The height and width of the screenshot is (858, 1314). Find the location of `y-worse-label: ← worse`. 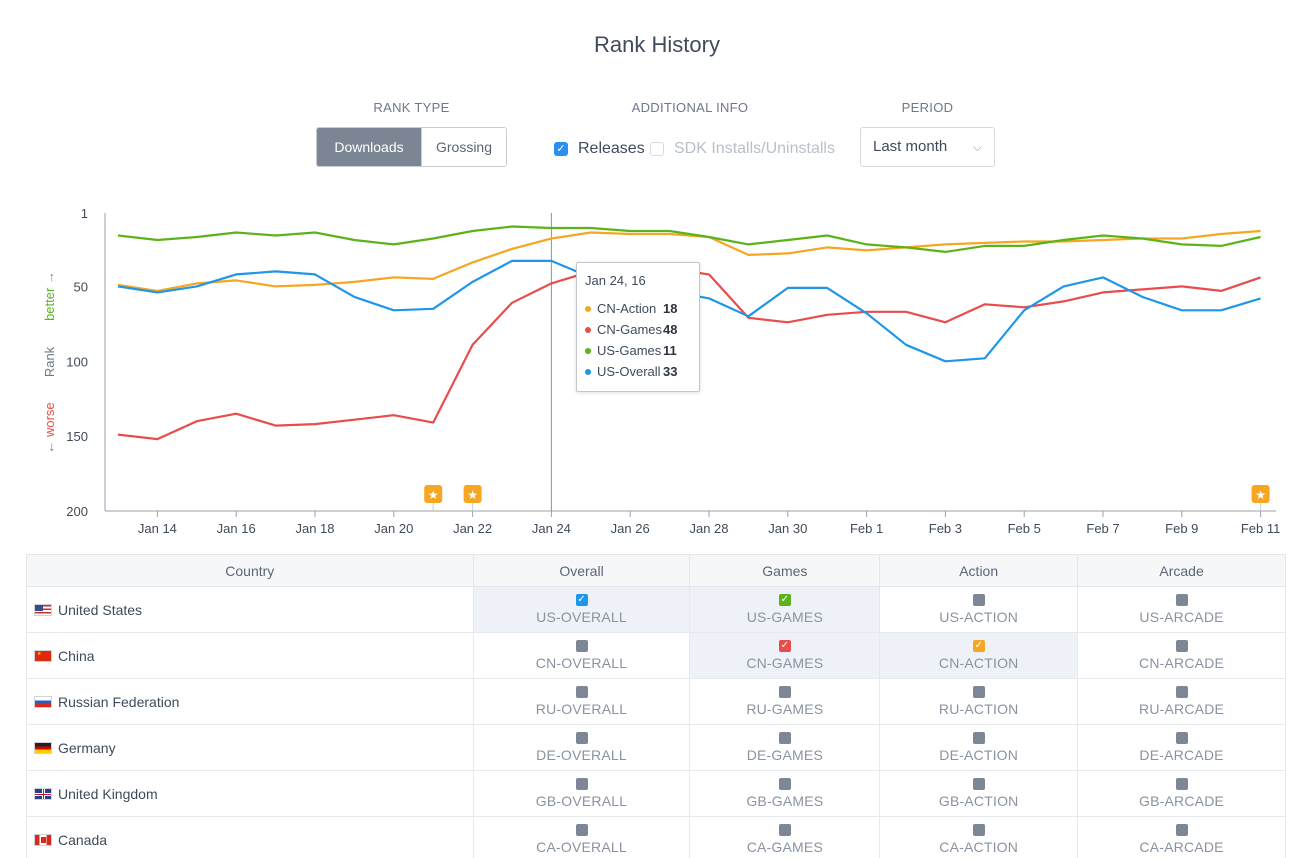

y-worse-label: ← worse is located at coordinates (49, 427).